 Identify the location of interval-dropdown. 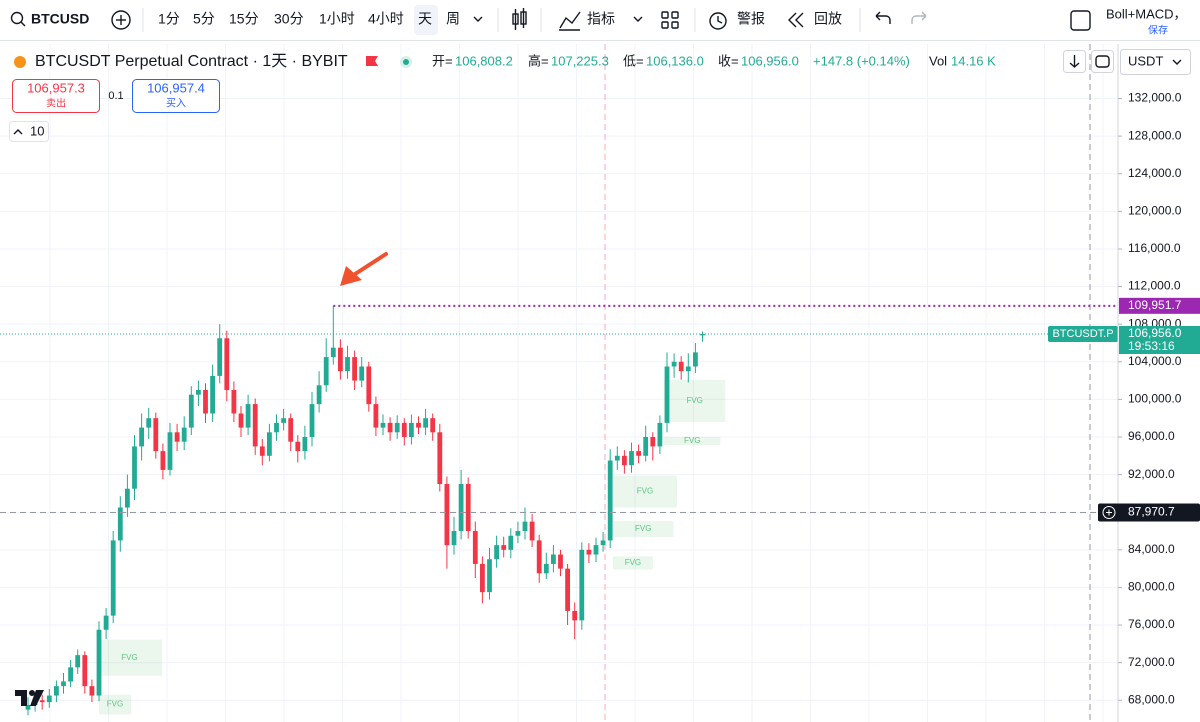
(478, 19).